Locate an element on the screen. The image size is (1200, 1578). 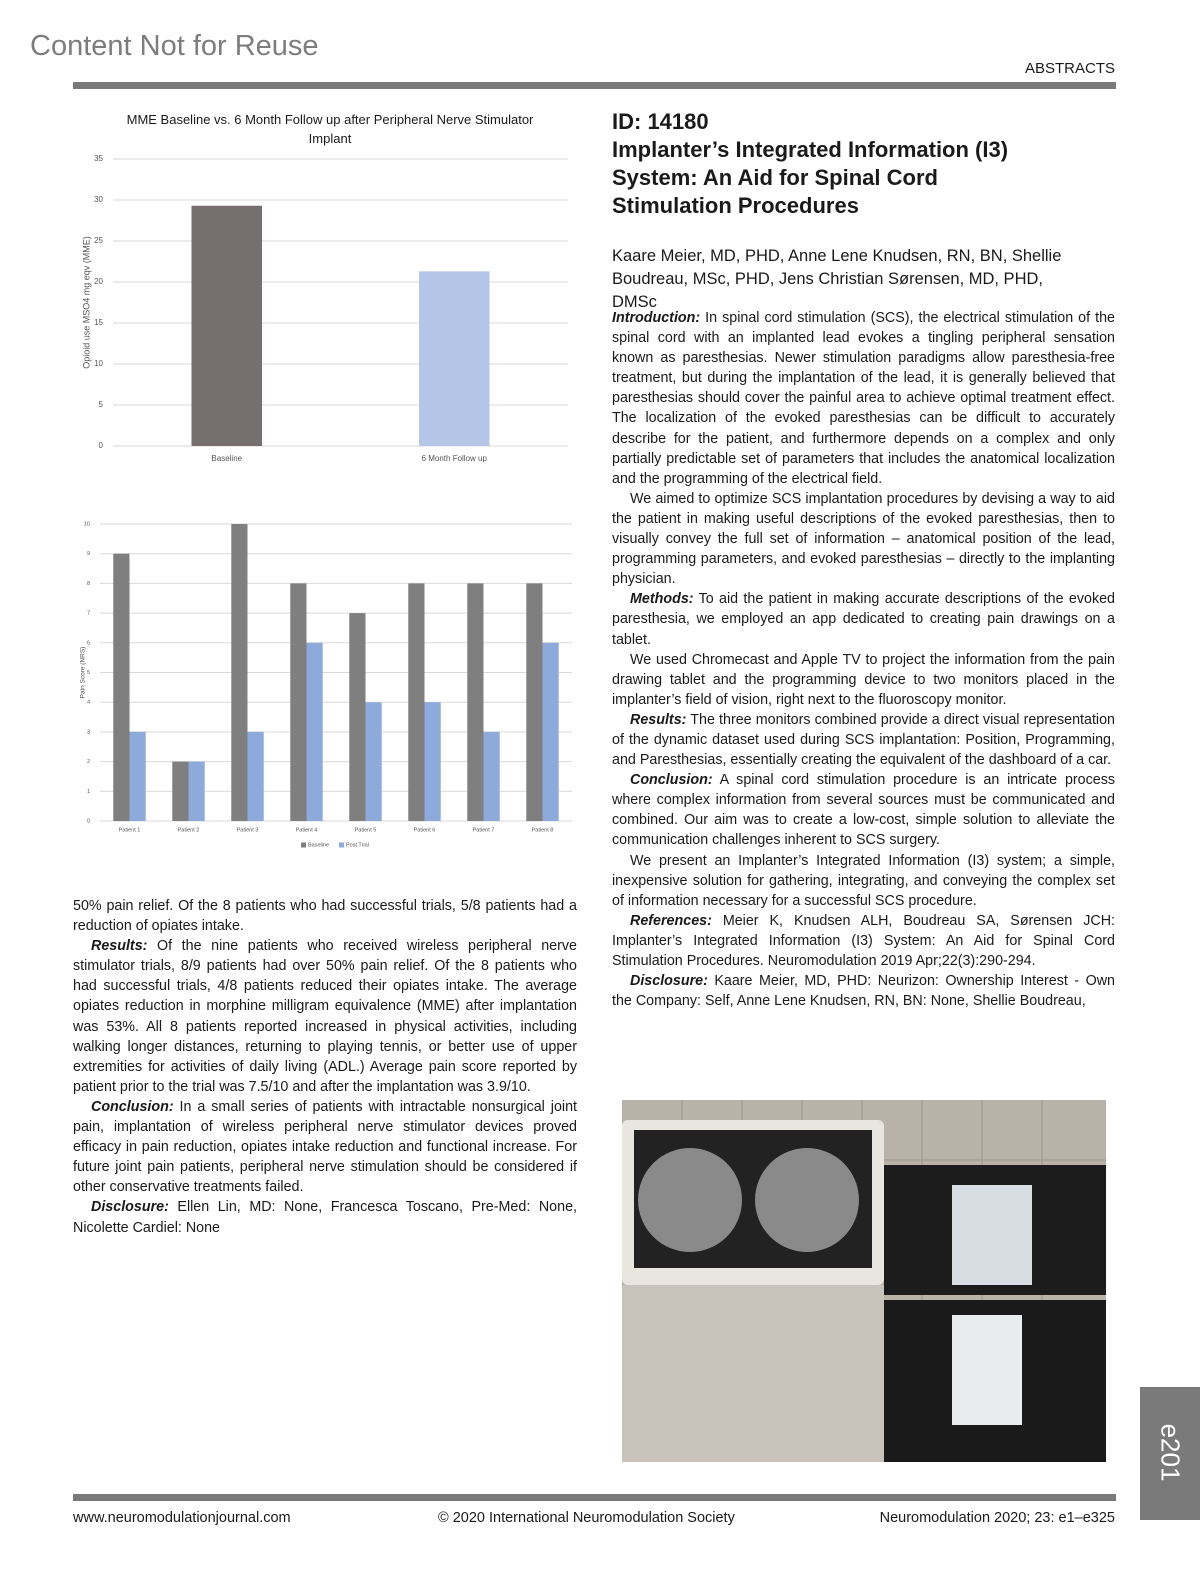
y-tick-label: 15 is located at coordinates (98, 322).